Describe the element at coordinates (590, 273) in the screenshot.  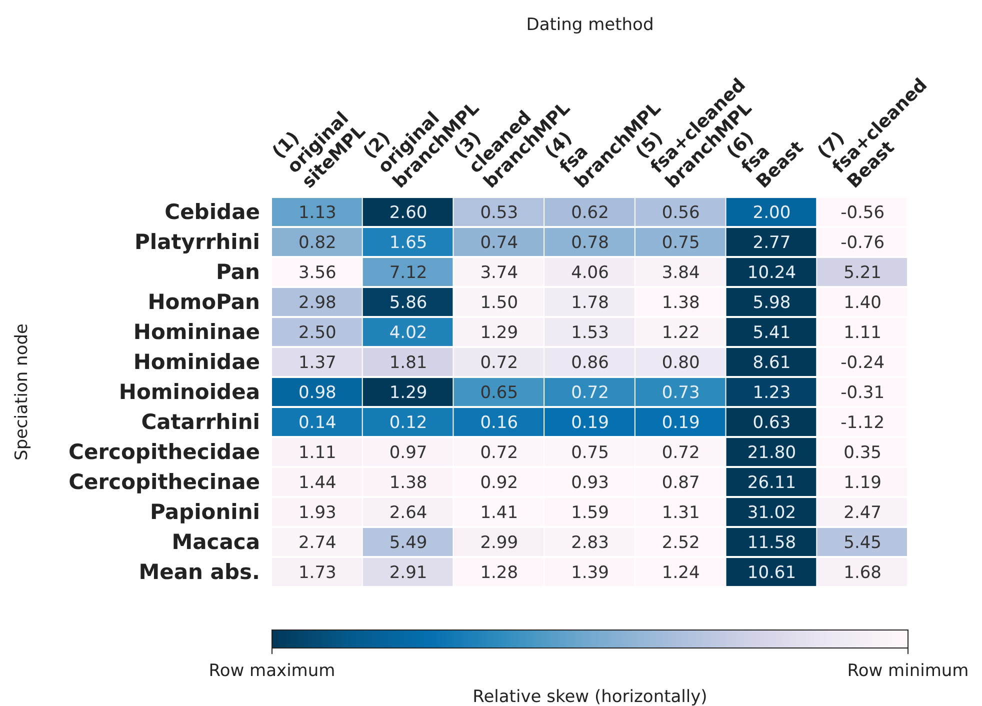
I see `data-label: 4.06` at that location.